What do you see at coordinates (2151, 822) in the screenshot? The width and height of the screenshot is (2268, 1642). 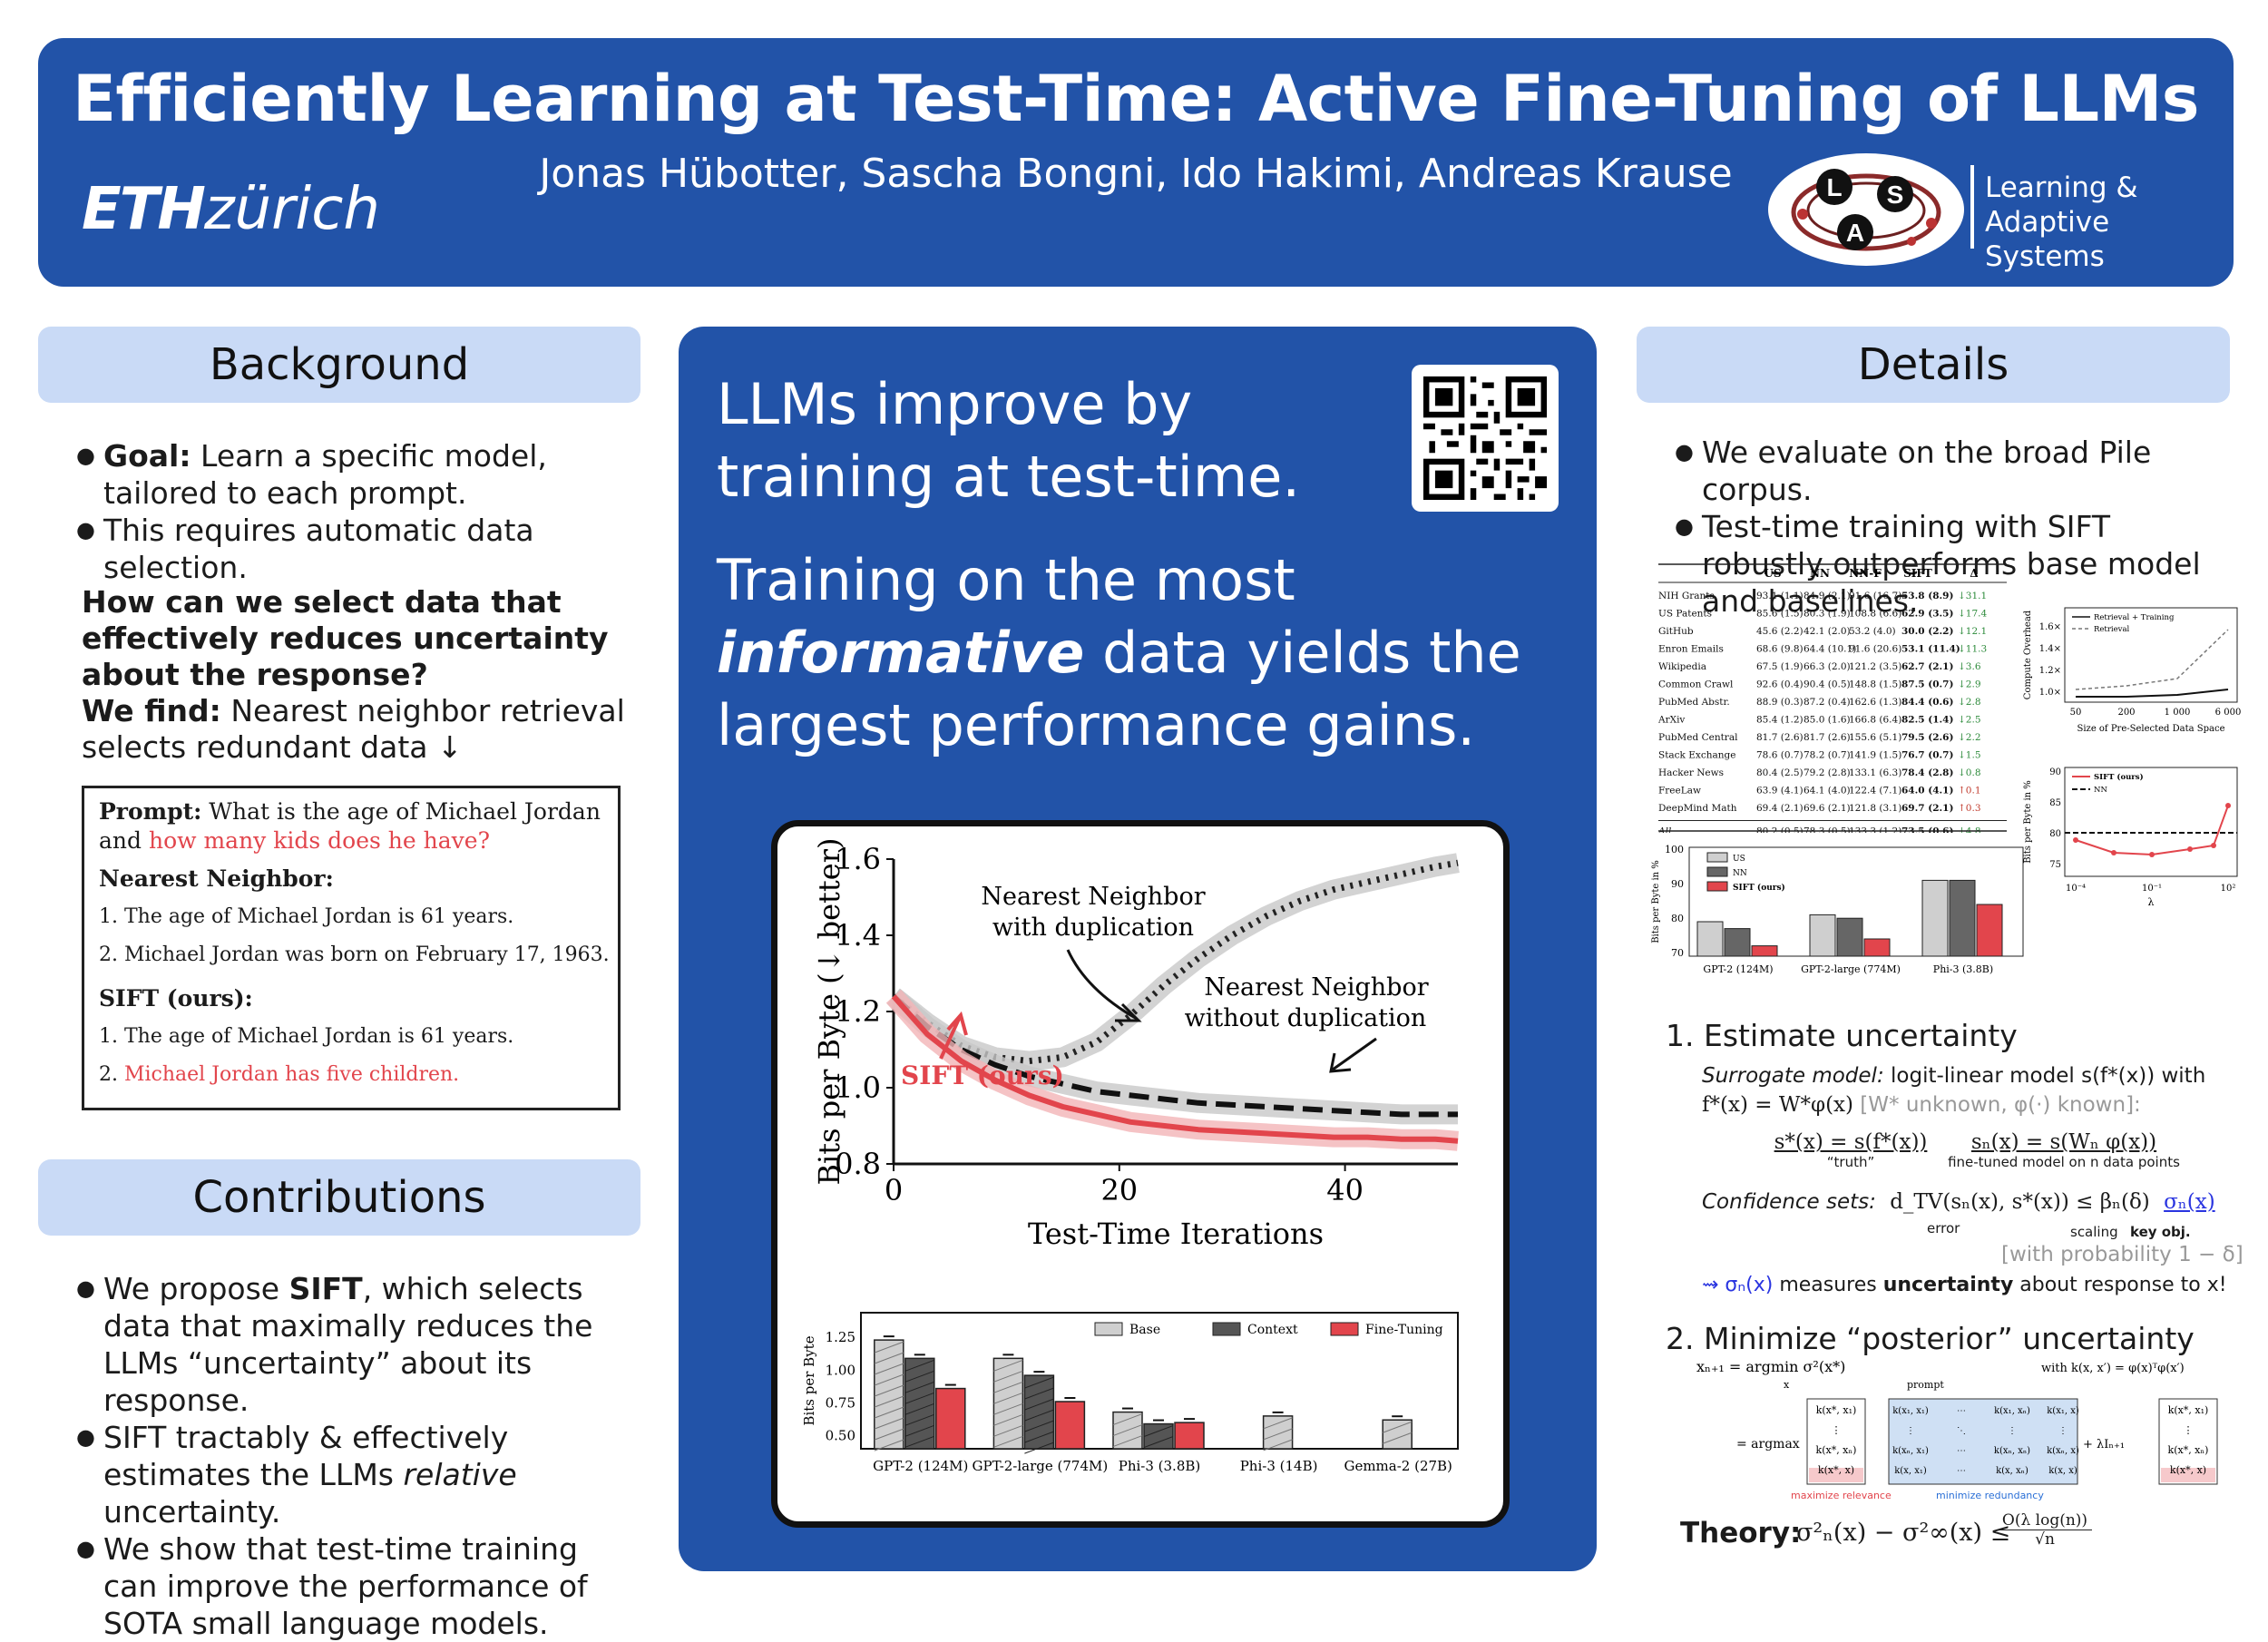 I see `lambda-frame` at bounding box center [2151, 822].